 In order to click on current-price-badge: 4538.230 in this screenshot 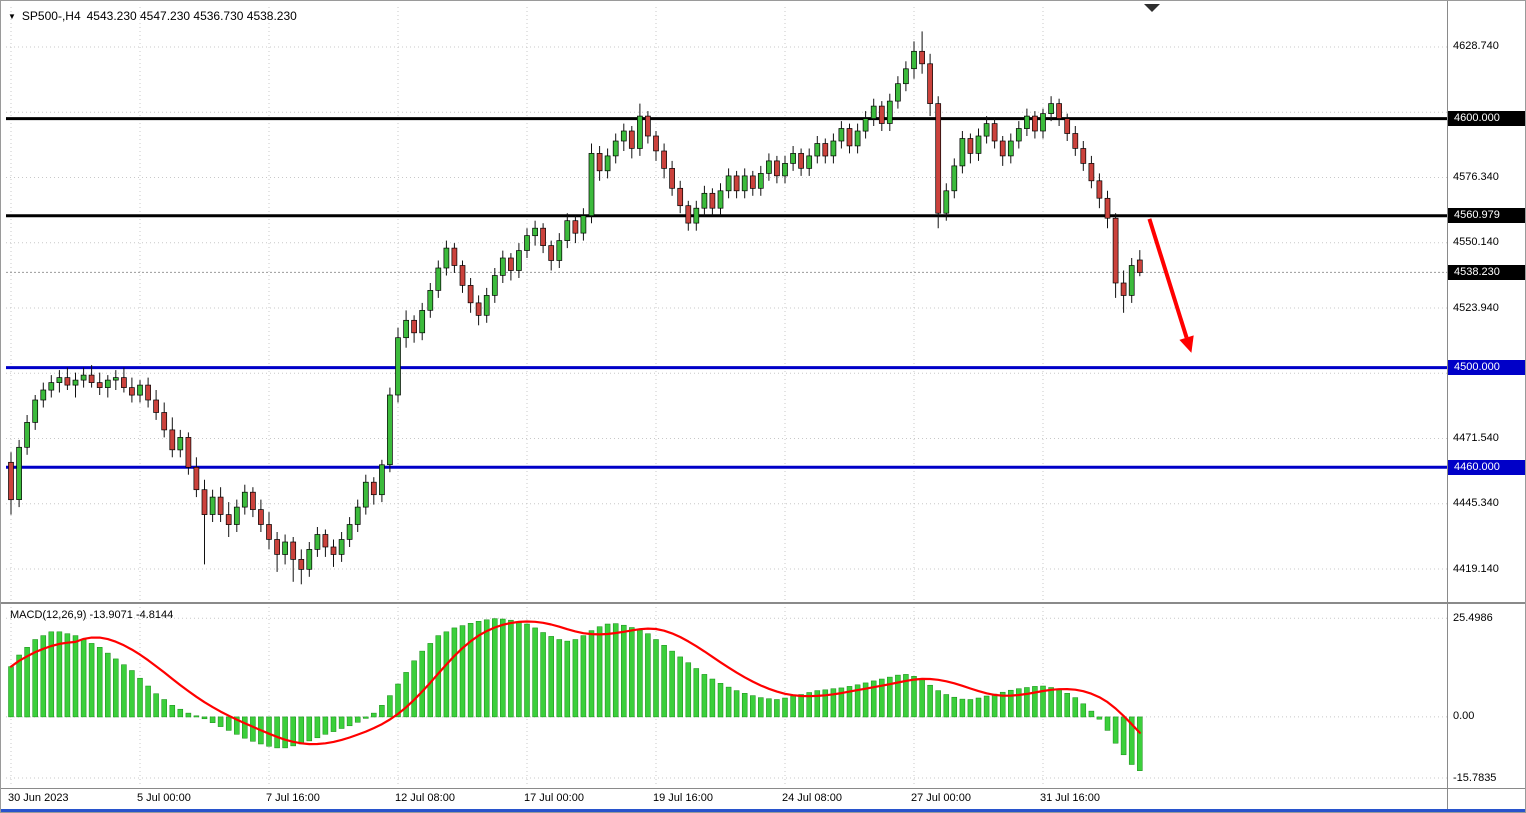, I will do `click(1486, 272)`.